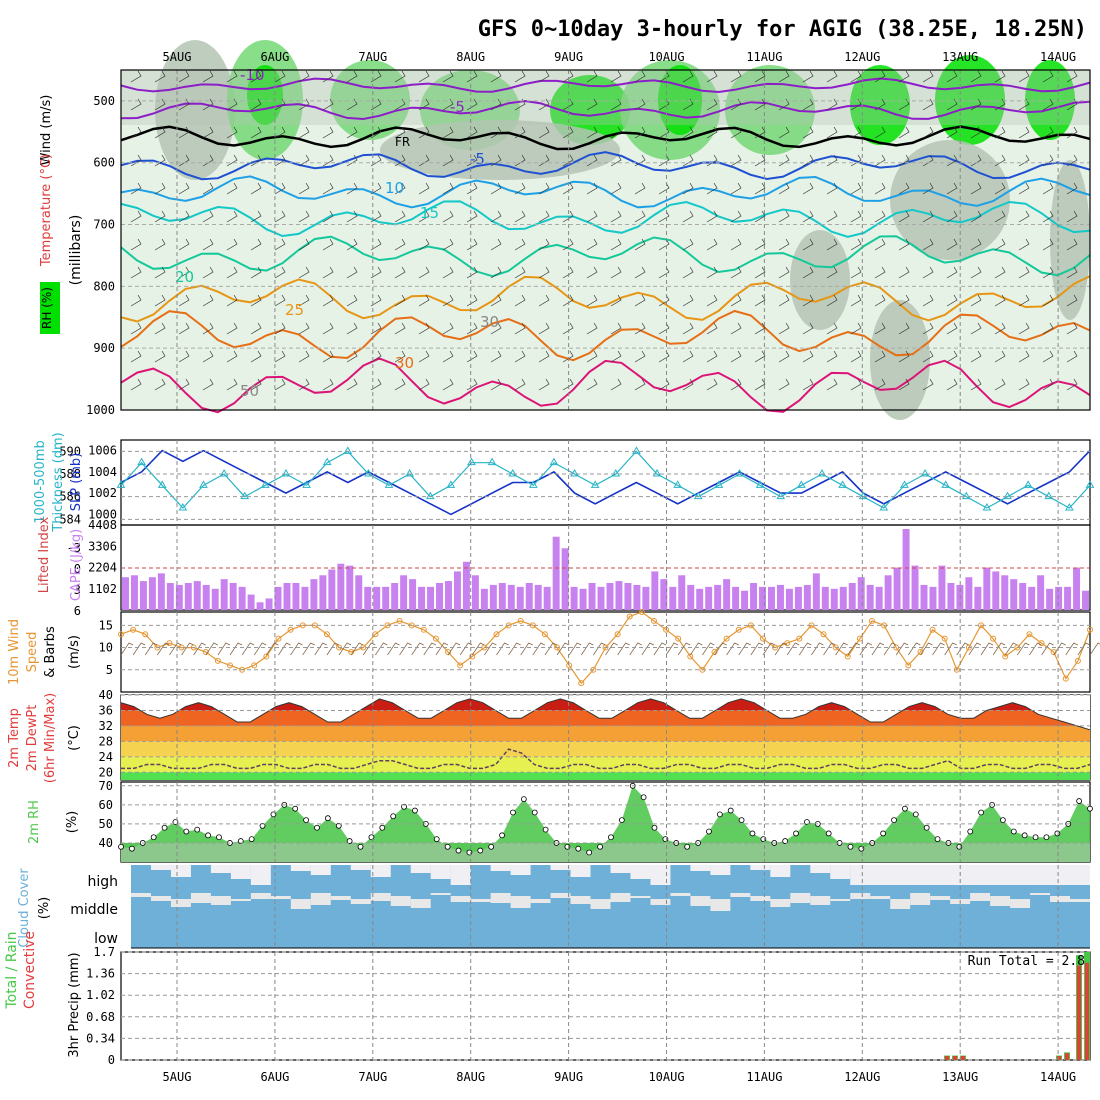  Describe the element at coordinates (74, 548) in the screenshot. I see `li-tick: -3` at that location.